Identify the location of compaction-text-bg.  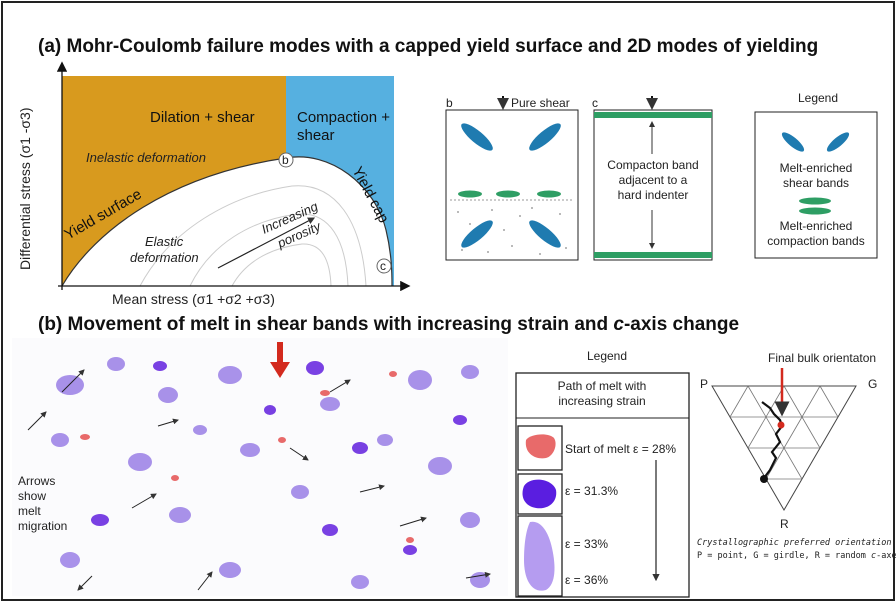
(652, 180).